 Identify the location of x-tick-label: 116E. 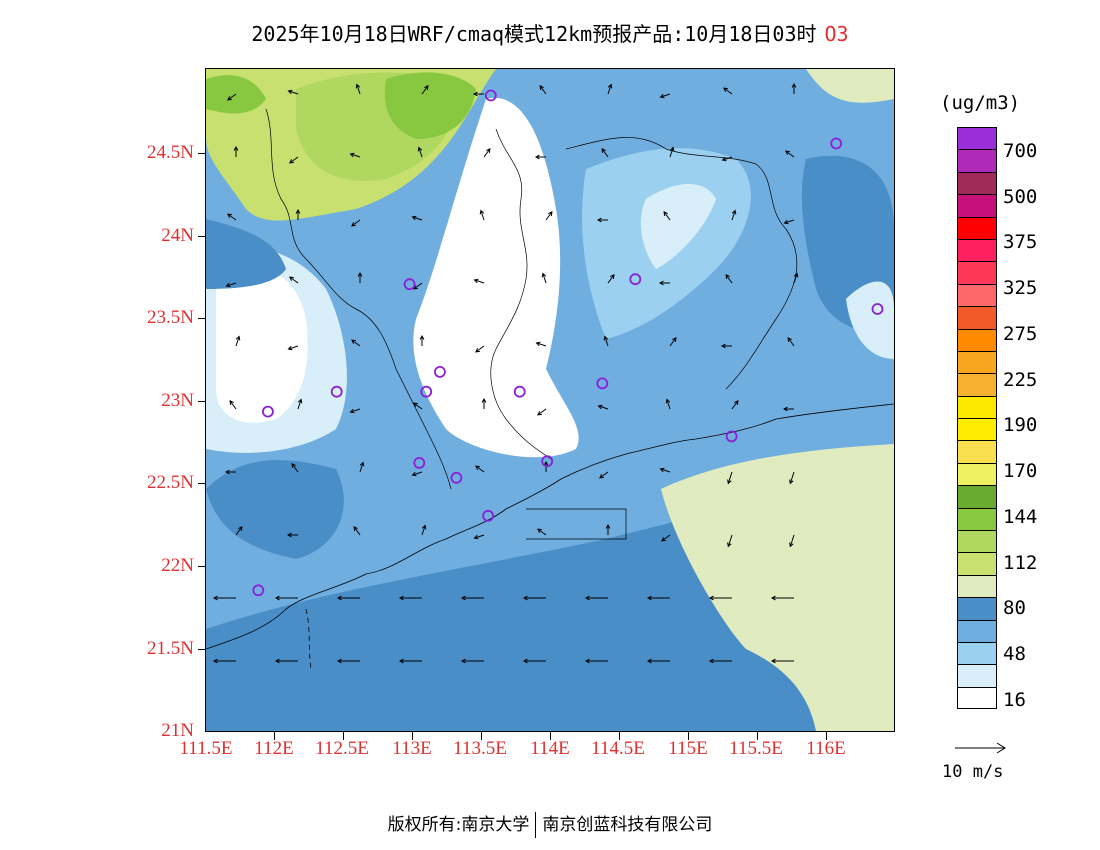
(826, 748).